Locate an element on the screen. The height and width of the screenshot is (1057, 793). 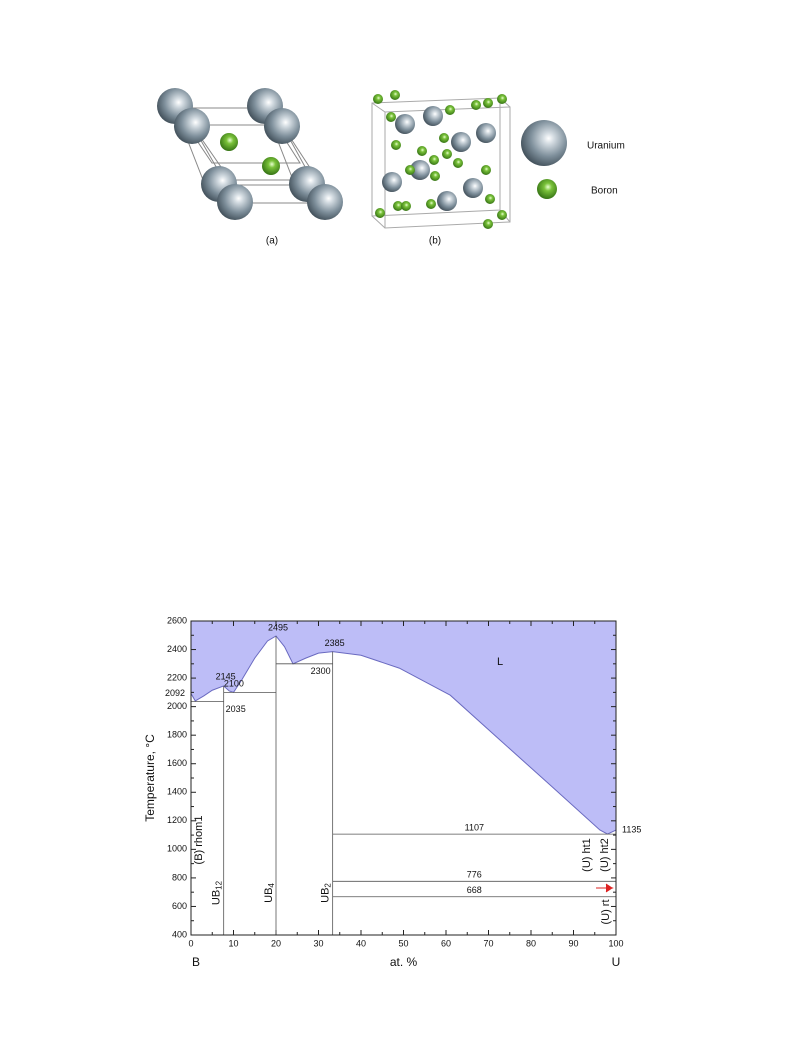
element-label: U is located at coordinates (616, 962).